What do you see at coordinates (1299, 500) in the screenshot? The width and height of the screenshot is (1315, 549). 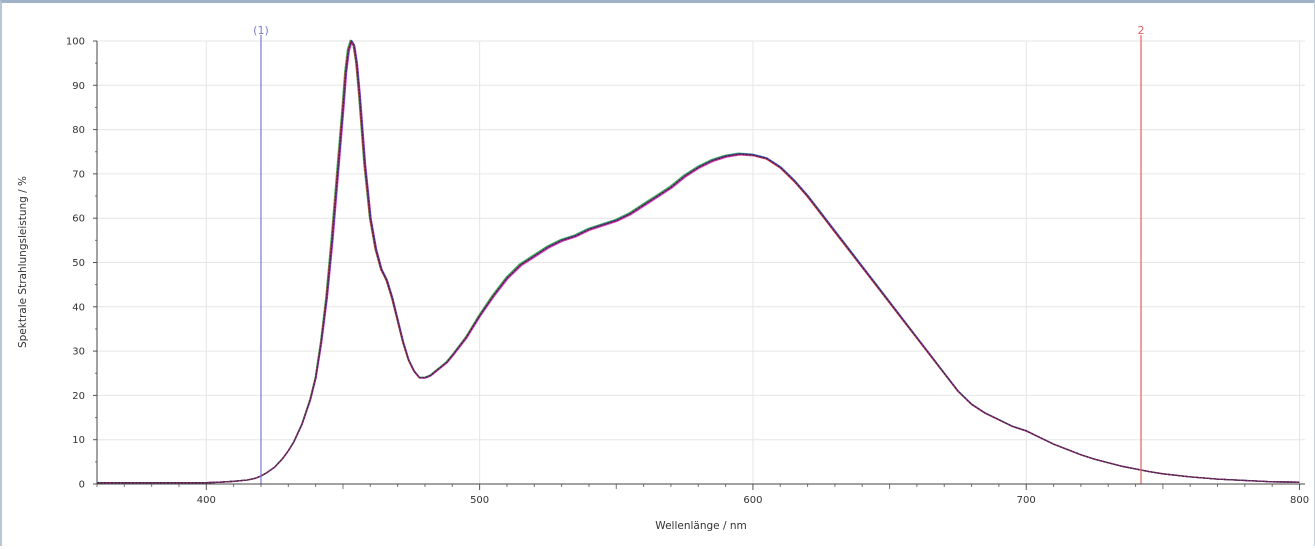 I see `x-tick-label: 800` at bounding box center [1299, 500].